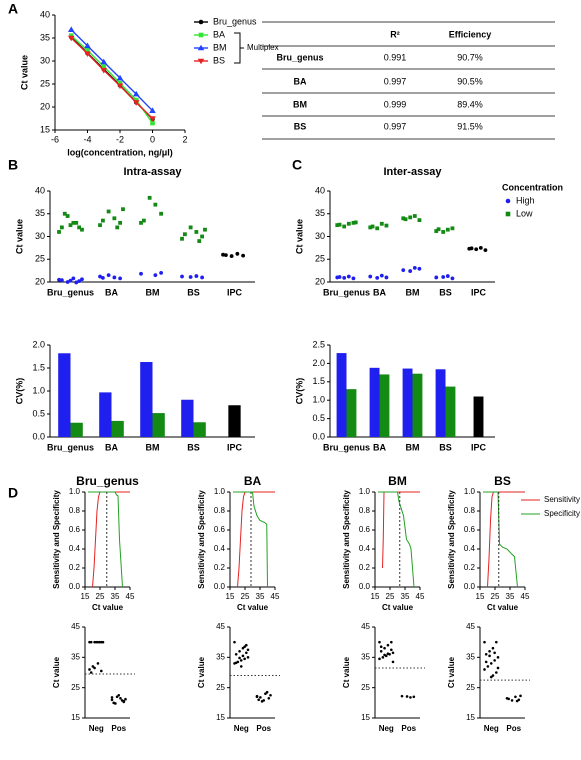  What do you see at coordinates (525, 596) in the screenshot?
I see `x-tick-label: 45` at bounding box center [525, 596].